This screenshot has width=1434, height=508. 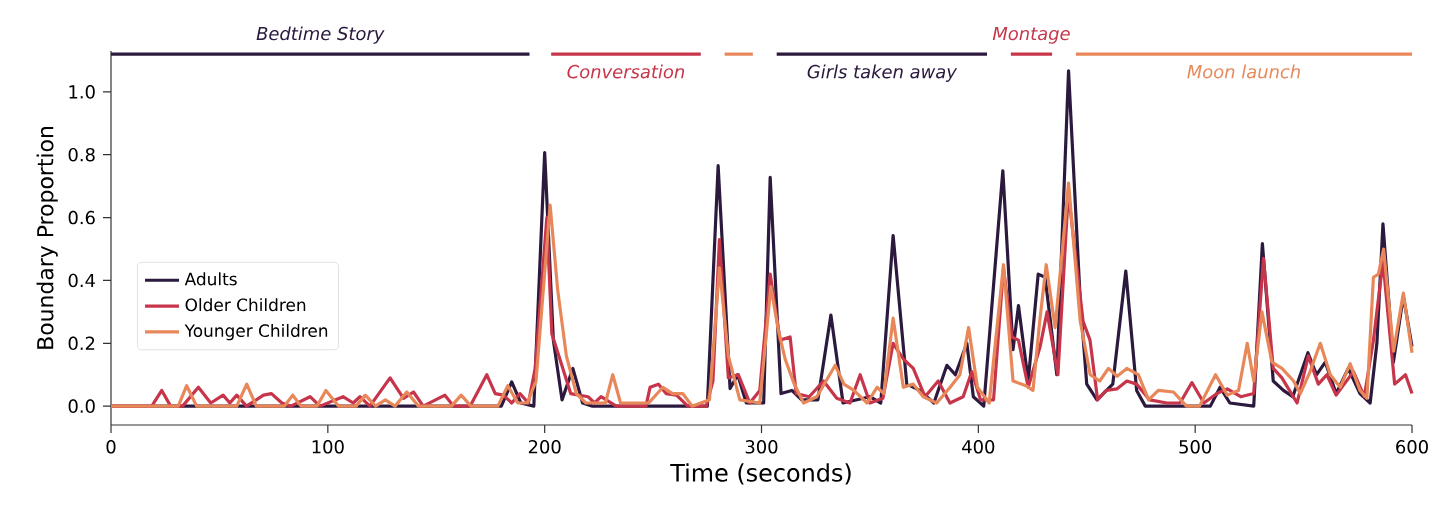 I want to click on y-axis-title: Boundary Proportion, so click(x=47, y=238).